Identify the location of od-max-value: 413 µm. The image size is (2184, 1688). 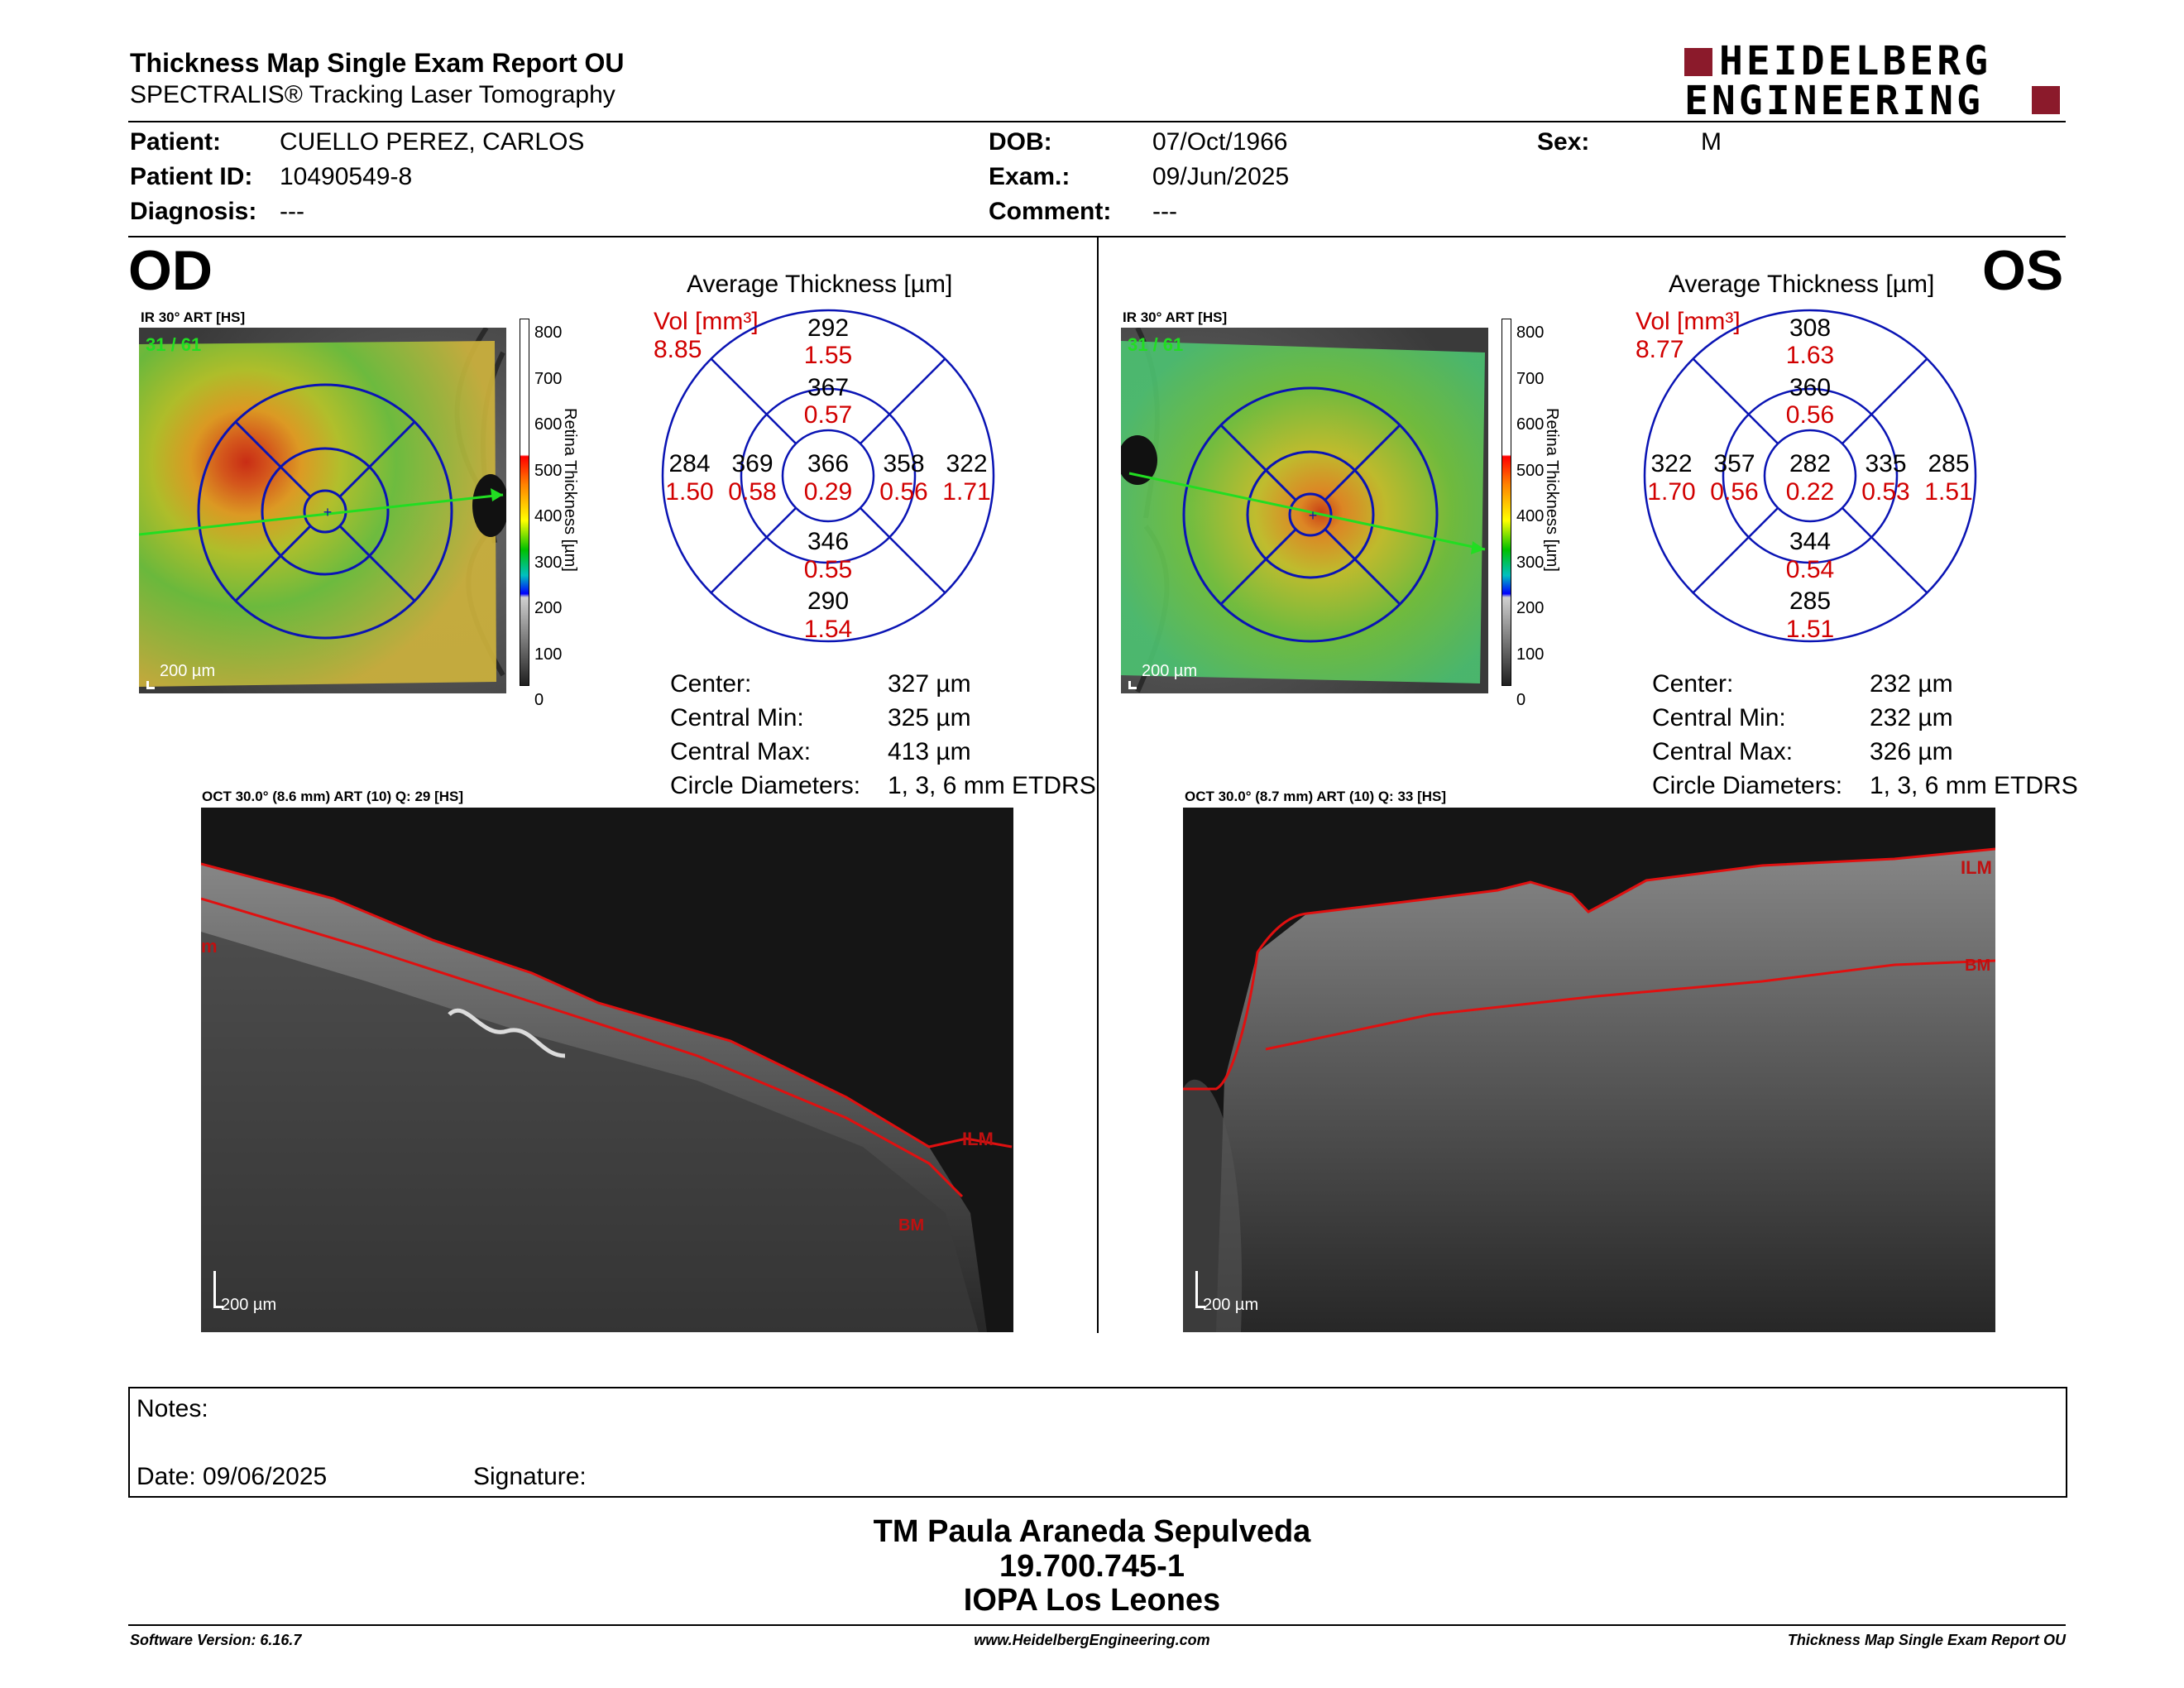
(929, 751).